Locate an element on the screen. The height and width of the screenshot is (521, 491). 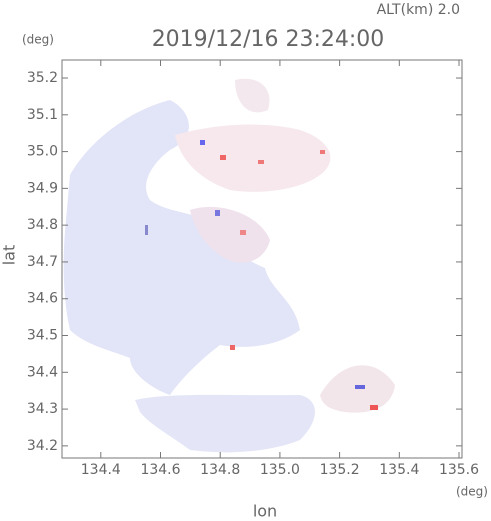
y-tick-label: 34.9 is located at coordinates (42, 188).